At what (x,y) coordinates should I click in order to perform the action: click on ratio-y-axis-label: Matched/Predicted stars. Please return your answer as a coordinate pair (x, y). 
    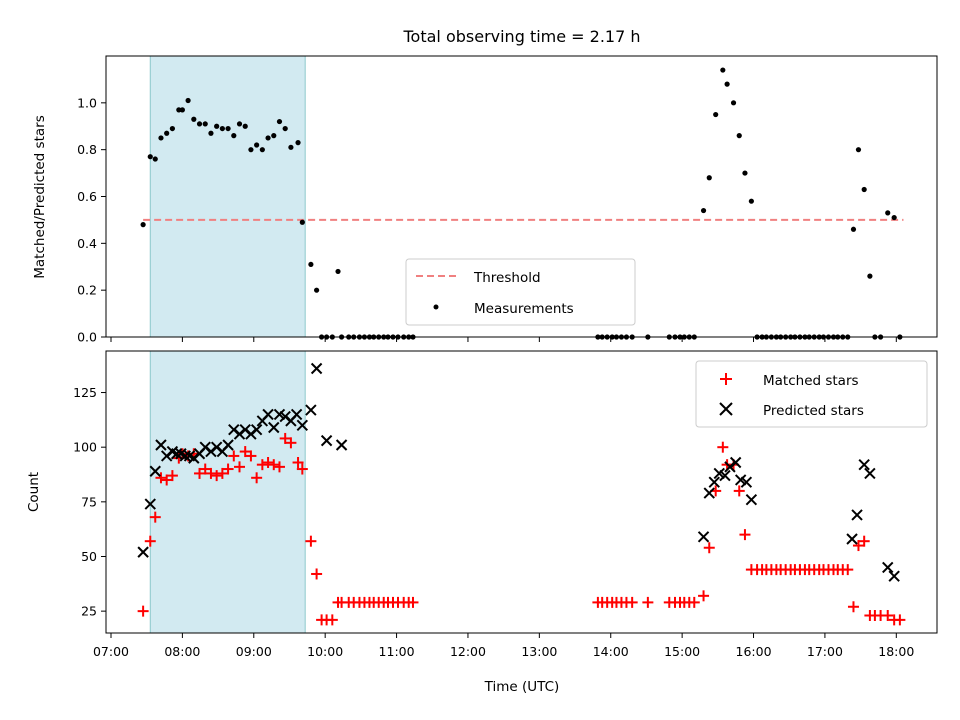
    Looking at the image, I should click on (40, 196).